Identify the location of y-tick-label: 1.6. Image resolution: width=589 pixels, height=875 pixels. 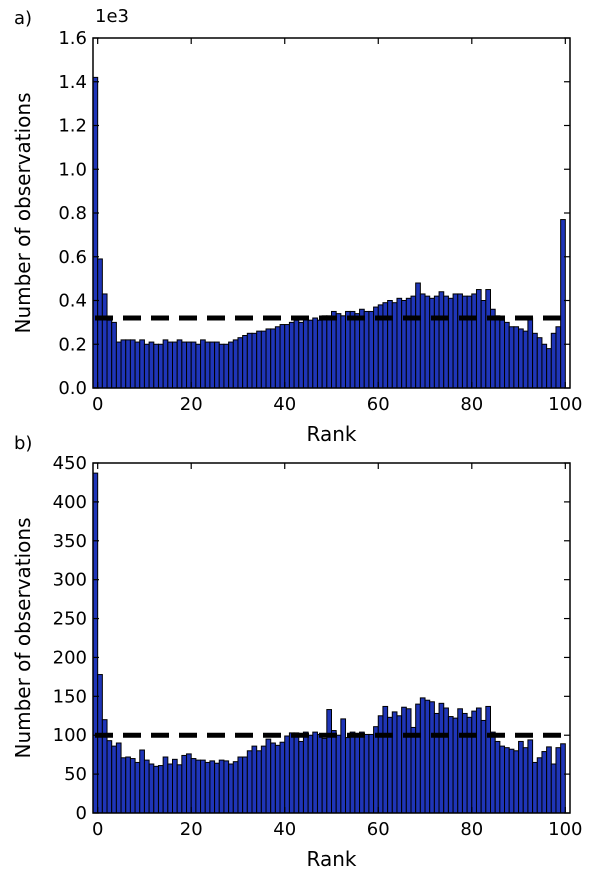
(72, 38).